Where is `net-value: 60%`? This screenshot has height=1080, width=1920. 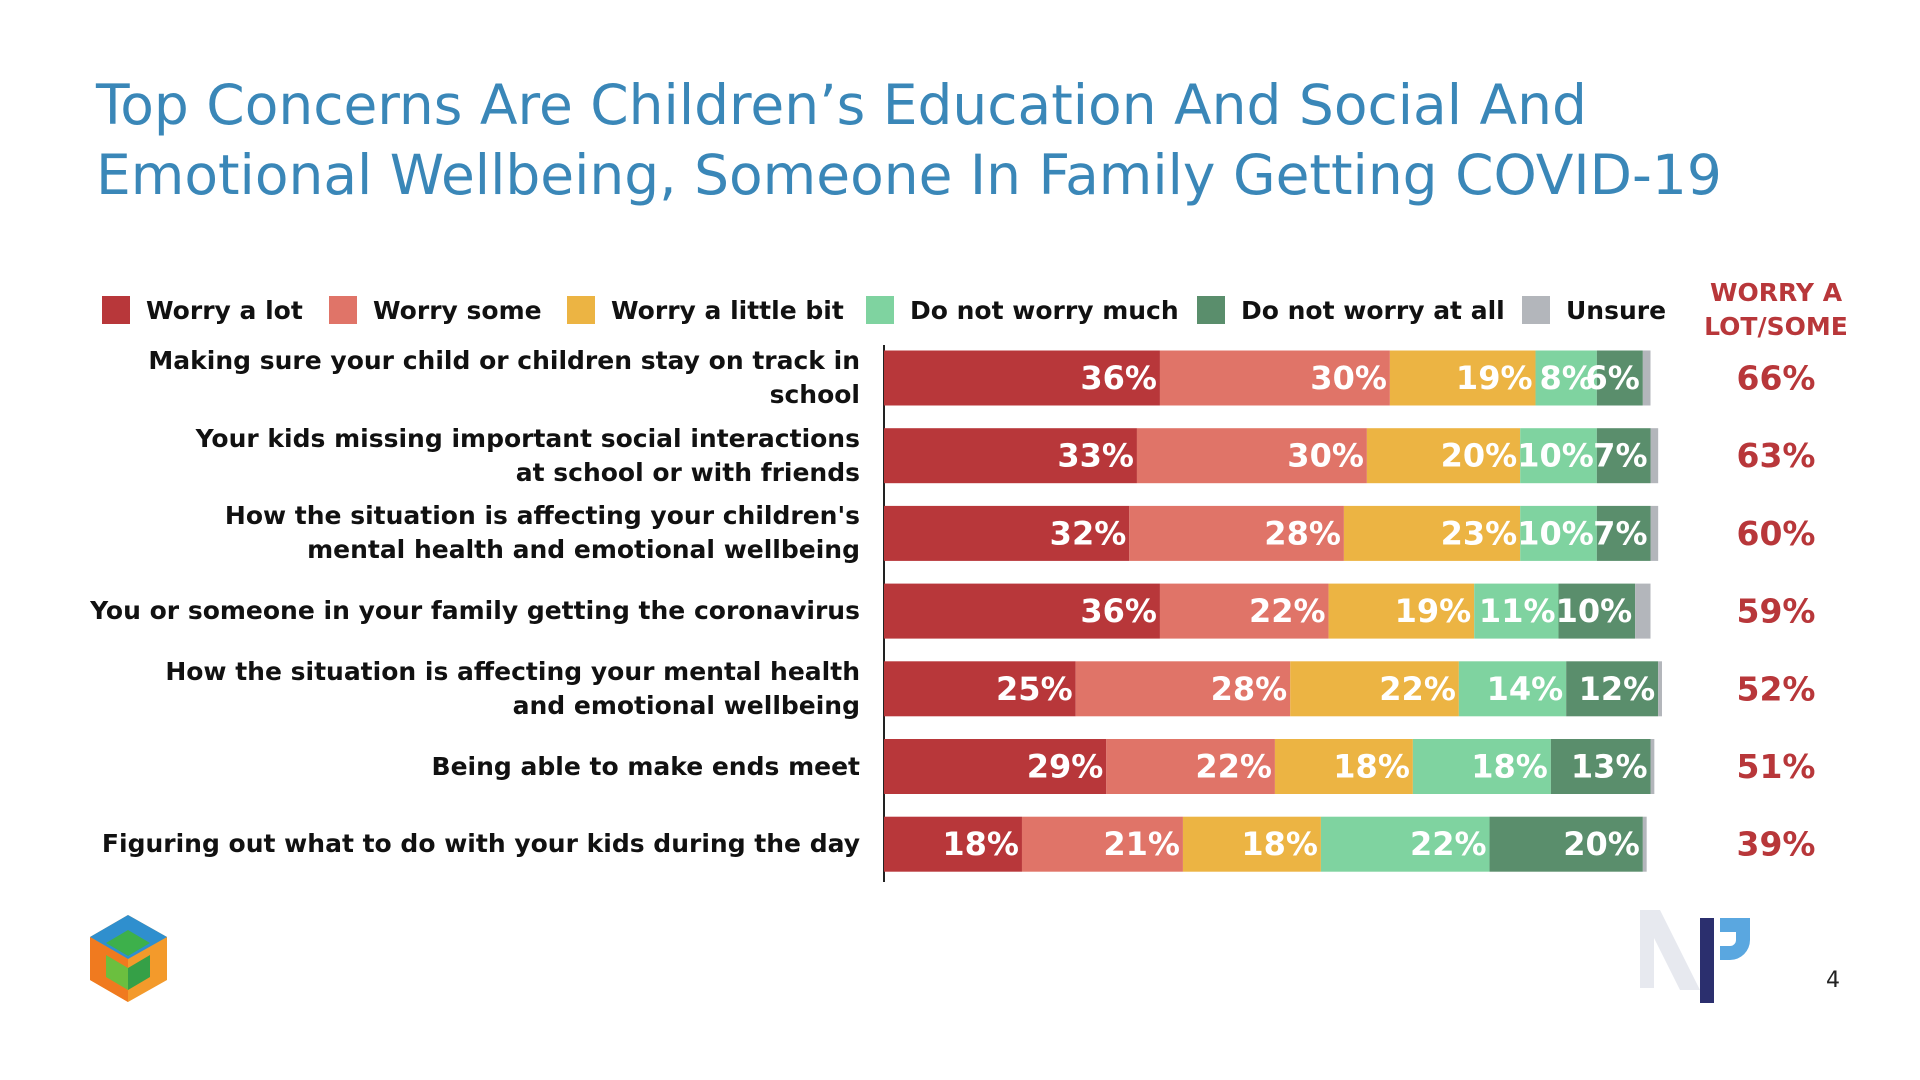
net-value: 60% is located at coordinates (1776, 533).